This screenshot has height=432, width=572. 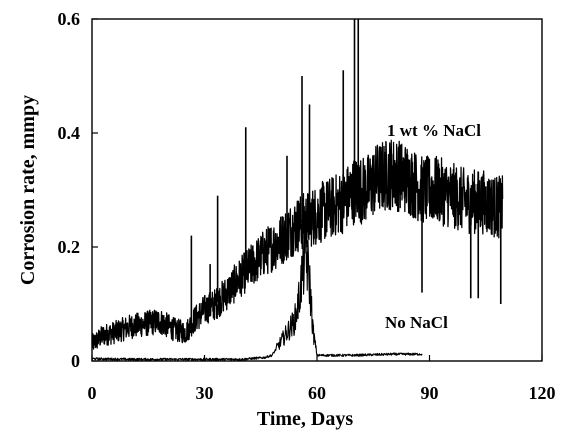 What do you see at coordinates (69, 247) in the screenshot?
I see `y-tick-label: 0.2` at bounding box center [69, 247].